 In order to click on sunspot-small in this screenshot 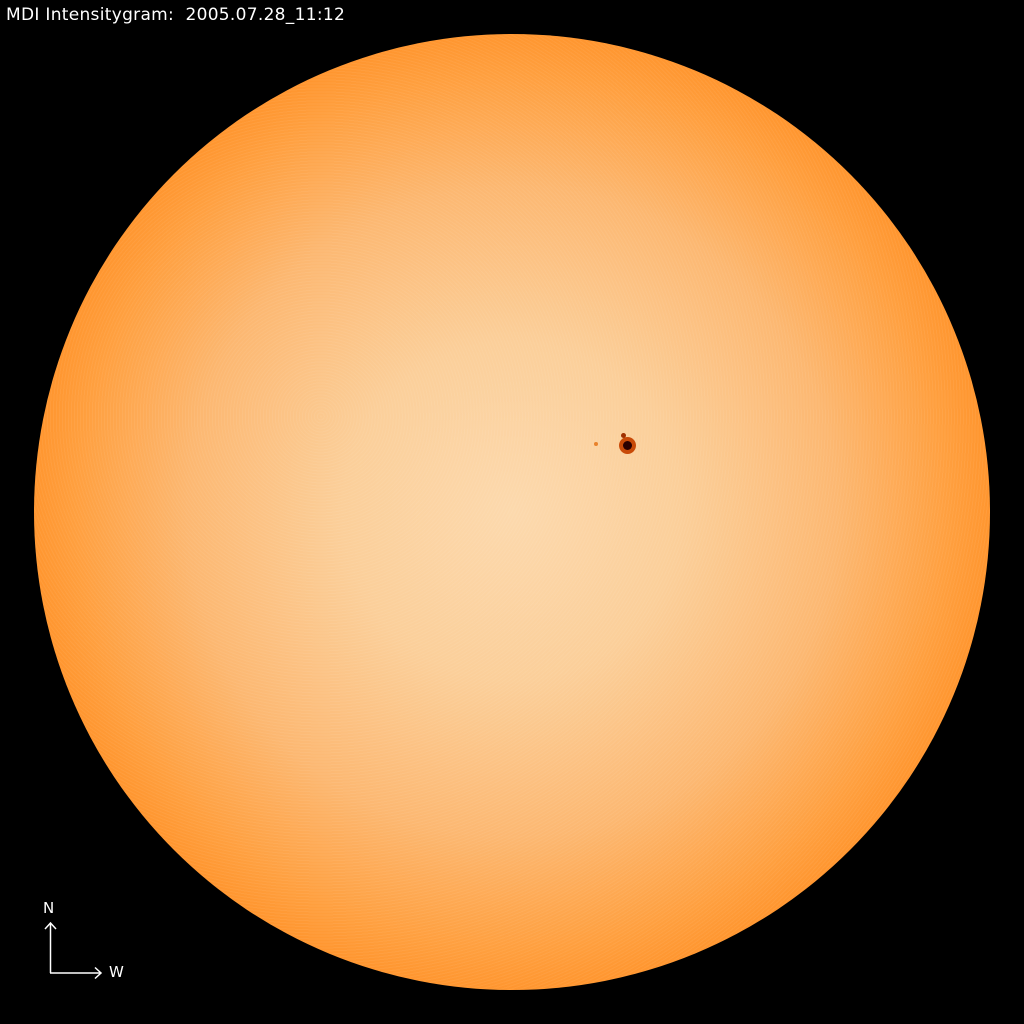, I will do `click(623, 435)`.